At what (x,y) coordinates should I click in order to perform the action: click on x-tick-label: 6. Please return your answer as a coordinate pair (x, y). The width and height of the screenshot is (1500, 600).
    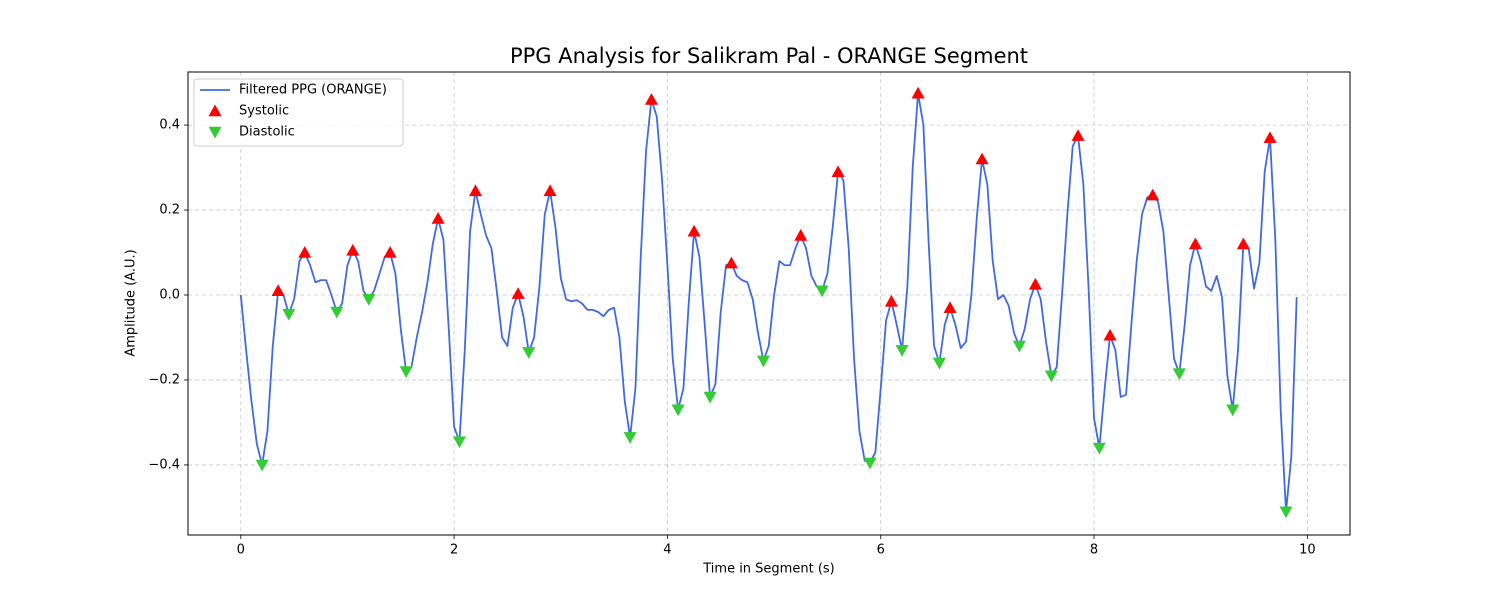
    Looking at the image, I should click on (881, 550).